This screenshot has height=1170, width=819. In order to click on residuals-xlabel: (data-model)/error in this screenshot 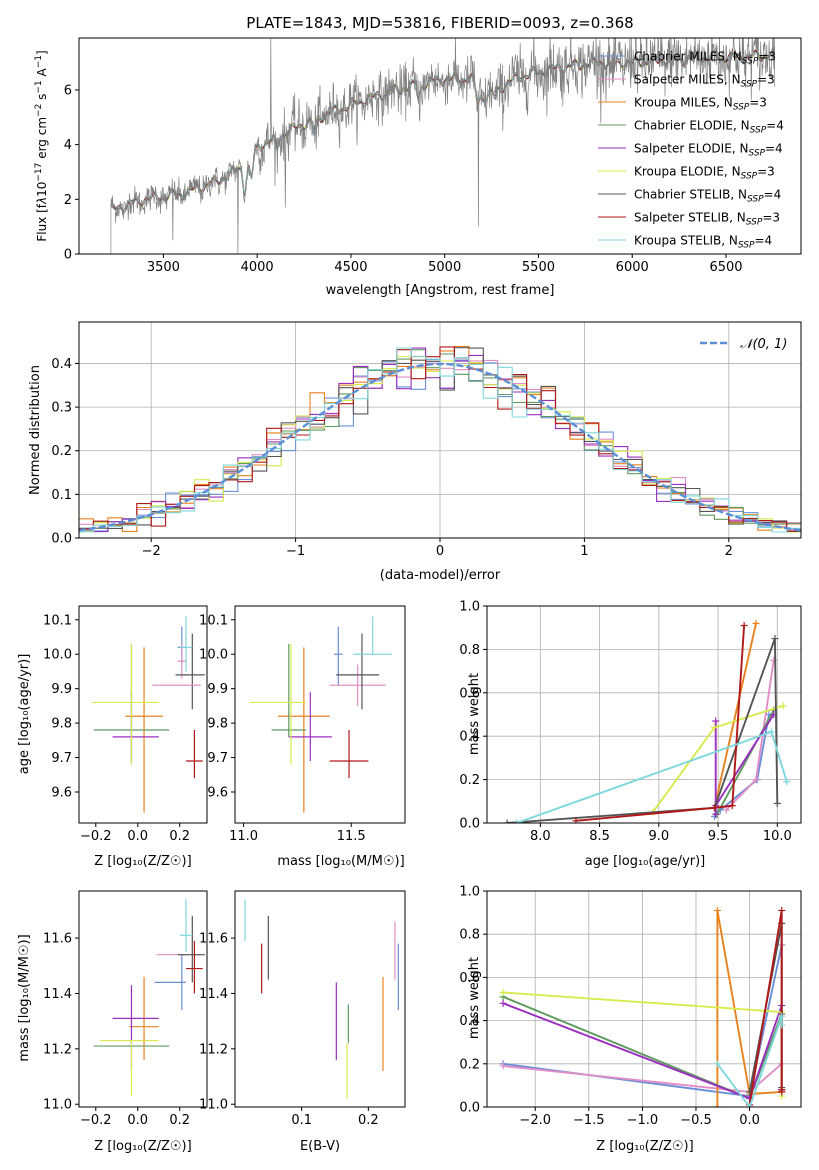, I will do `click(440, 575)`.